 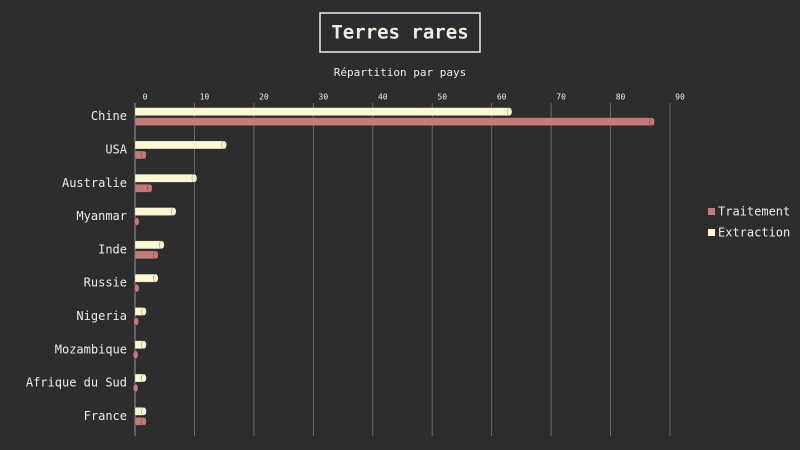 I want to click on y-tick-label: Russie, so click(x=105, y=283).